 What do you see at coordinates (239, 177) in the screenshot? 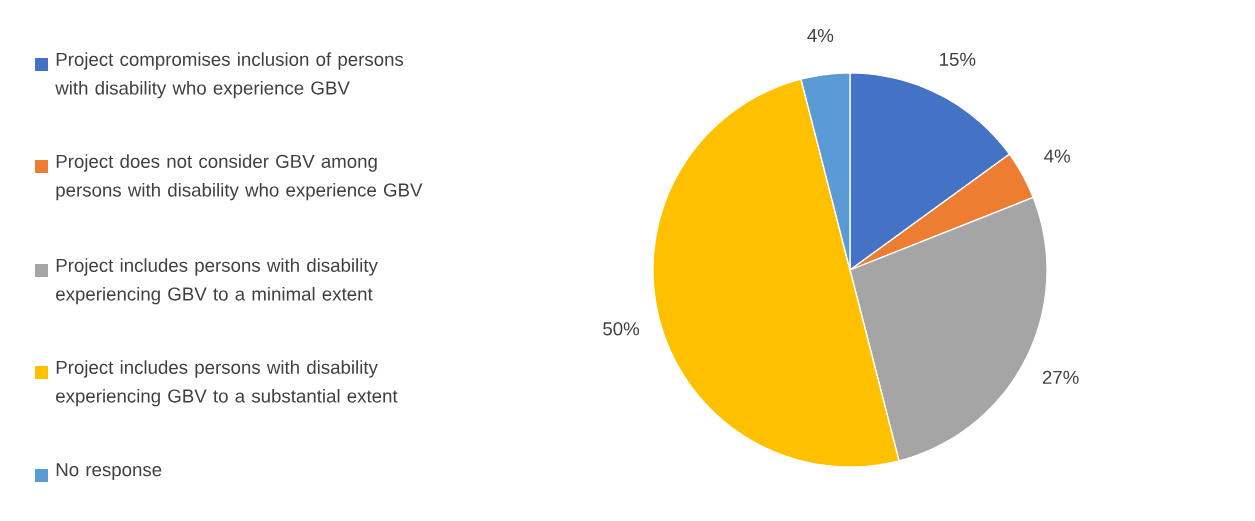
I see `legend-label: Project does not consider GBV among persons with disability who experience GBV` at bounding box center [239, 177].